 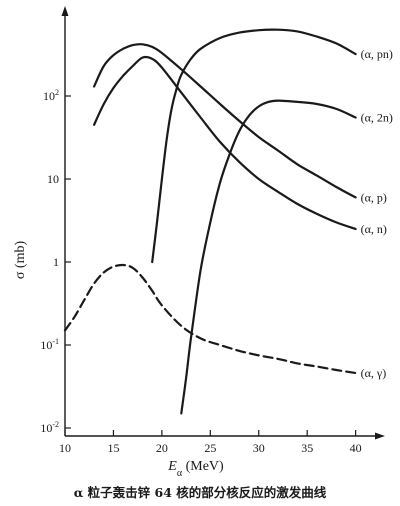 I want to click on x-ticks: 10 15 20 25 30 35 40, so click(x=210, y=442).